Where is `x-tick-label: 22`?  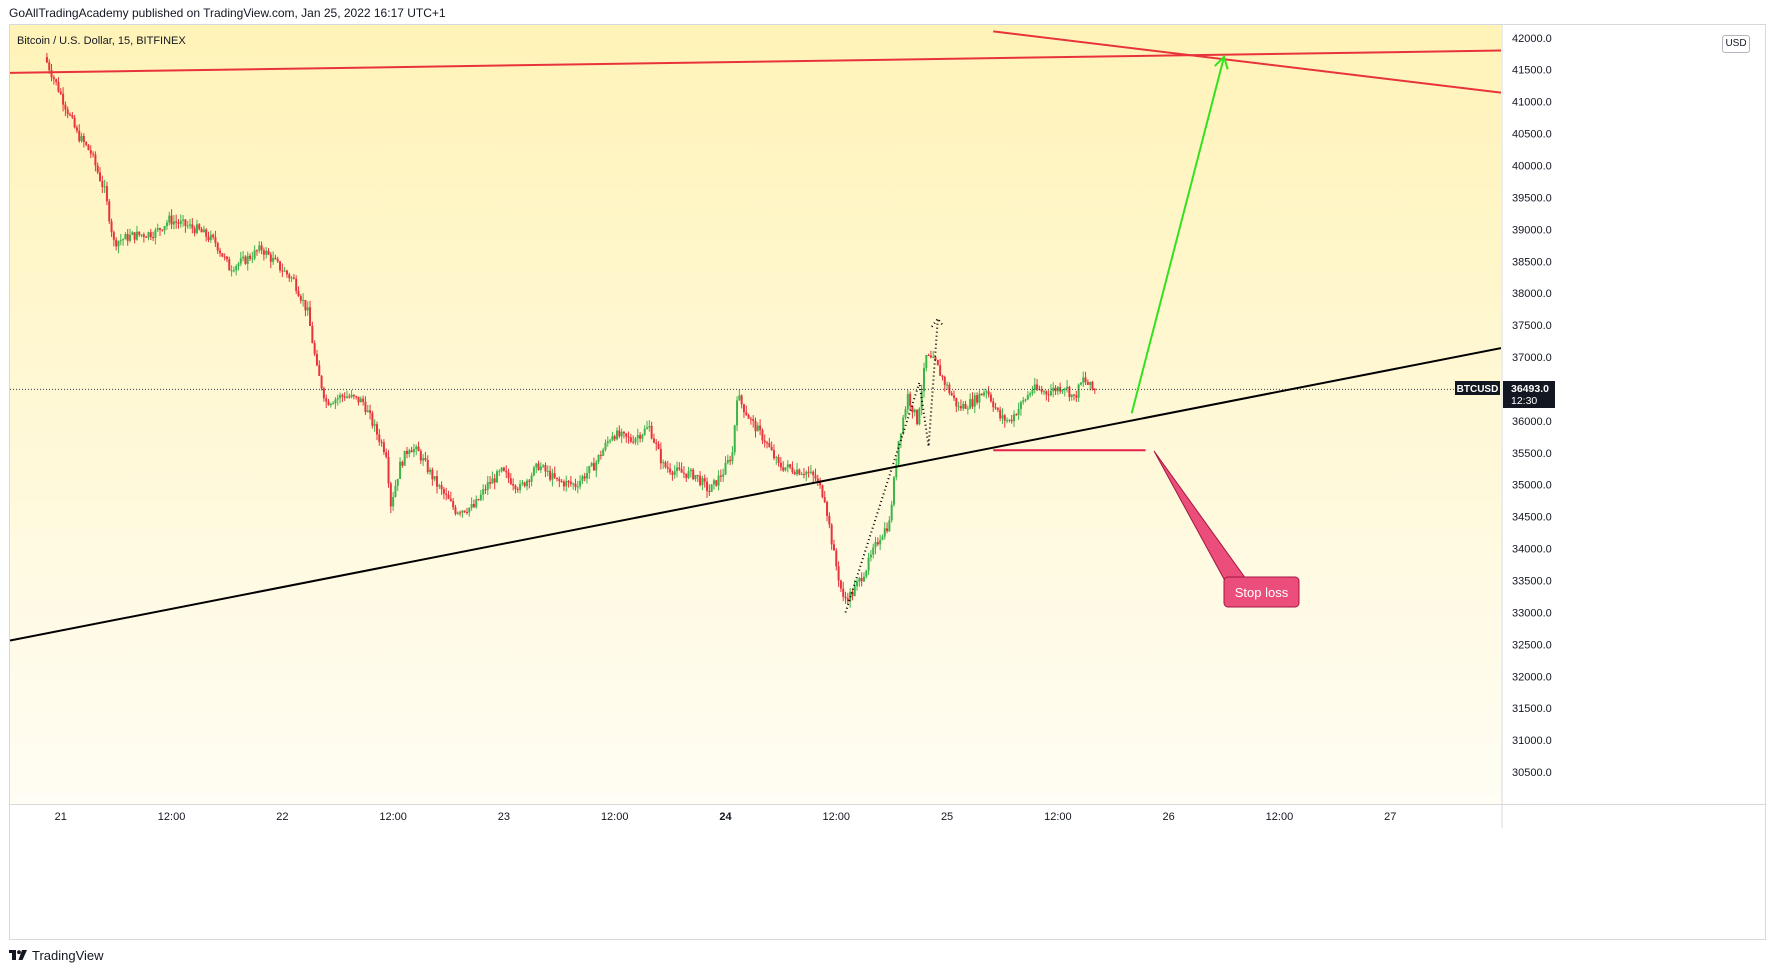
x-tick-label: 22 is located at coordinates (282, 817).